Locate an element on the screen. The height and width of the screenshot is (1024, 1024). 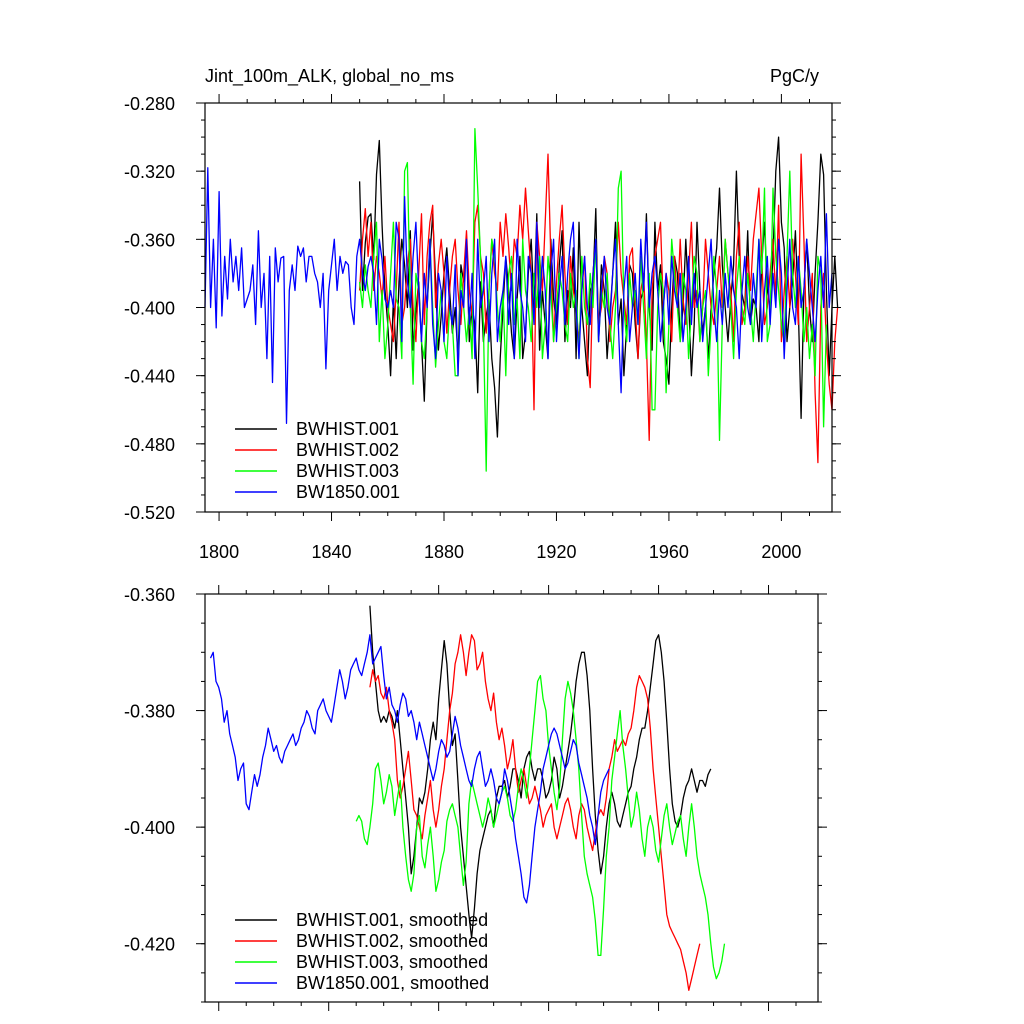
bottom-y-tick-label: -0.360 is located at coordinates (149, 595).